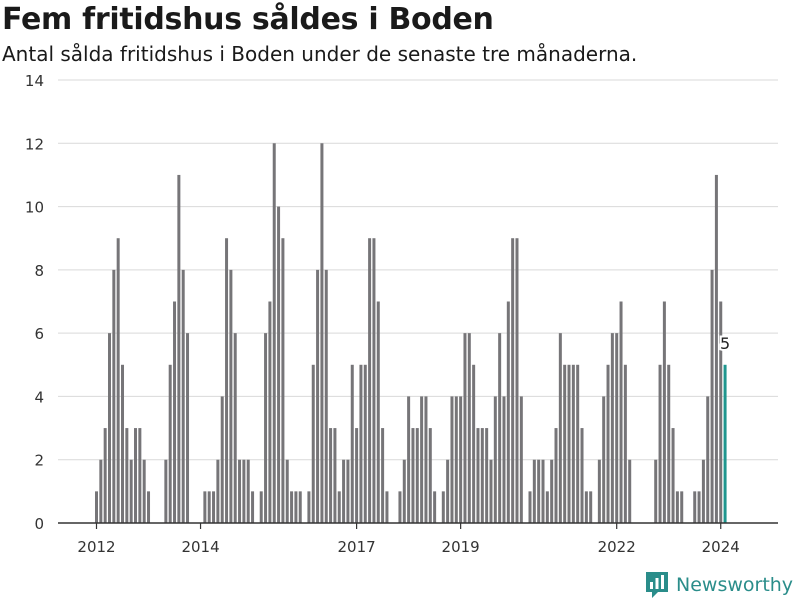  Describe the element at coordinates (200, 547) in the screenshot. I see `x-tick-label: 2014` at that location.